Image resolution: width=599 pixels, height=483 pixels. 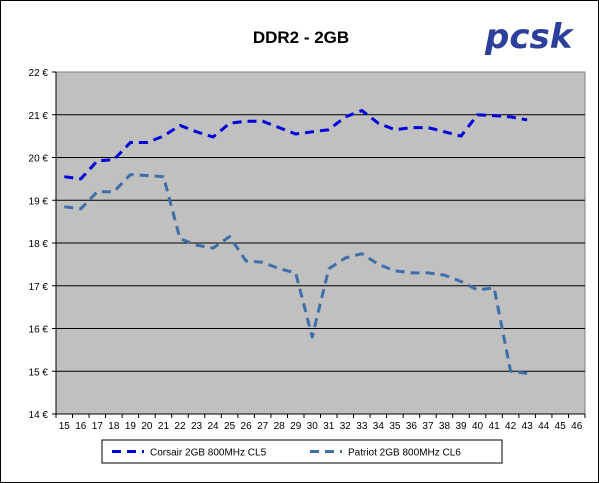 I want to click on x-tick-label: 29, so click(x=296, y=426).